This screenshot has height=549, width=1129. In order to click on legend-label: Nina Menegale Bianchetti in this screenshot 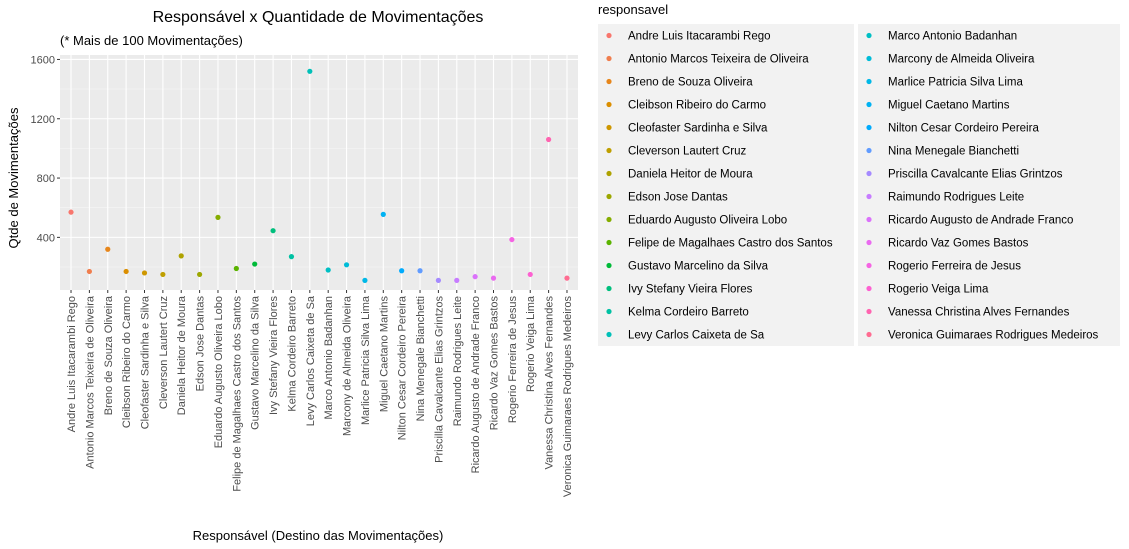, I will do `click(953, 152)`.